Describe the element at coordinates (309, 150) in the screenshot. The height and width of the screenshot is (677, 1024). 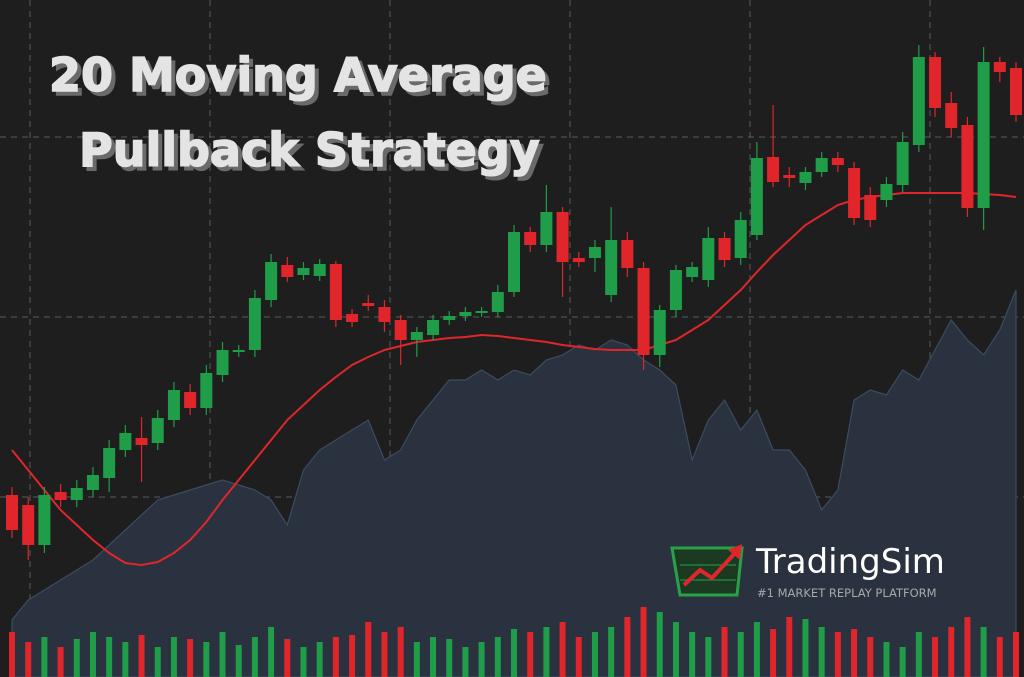
I see `chart-title: Pullback Strategy` at that location.